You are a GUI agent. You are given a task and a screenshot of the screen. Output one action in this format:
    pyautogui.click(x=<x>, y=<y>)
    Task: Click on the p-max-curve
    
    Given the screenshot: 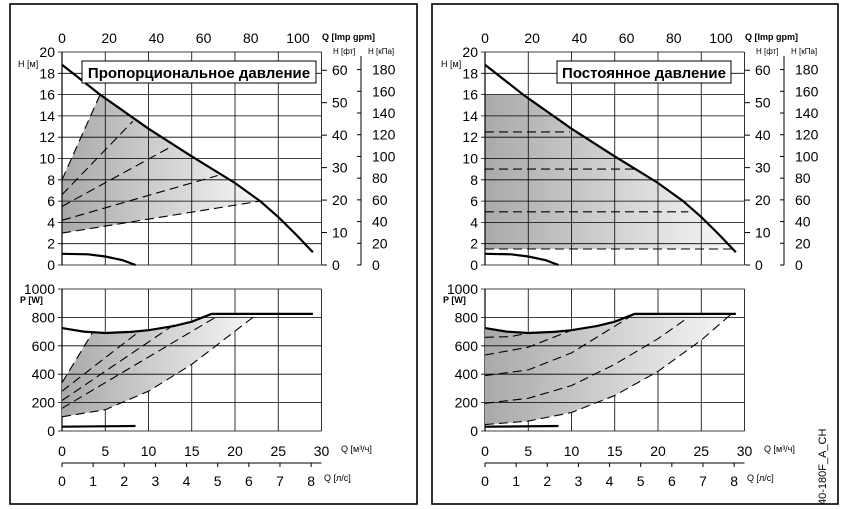 What is the action you would take?
    pyautogui.click(x=610, y=323)
    